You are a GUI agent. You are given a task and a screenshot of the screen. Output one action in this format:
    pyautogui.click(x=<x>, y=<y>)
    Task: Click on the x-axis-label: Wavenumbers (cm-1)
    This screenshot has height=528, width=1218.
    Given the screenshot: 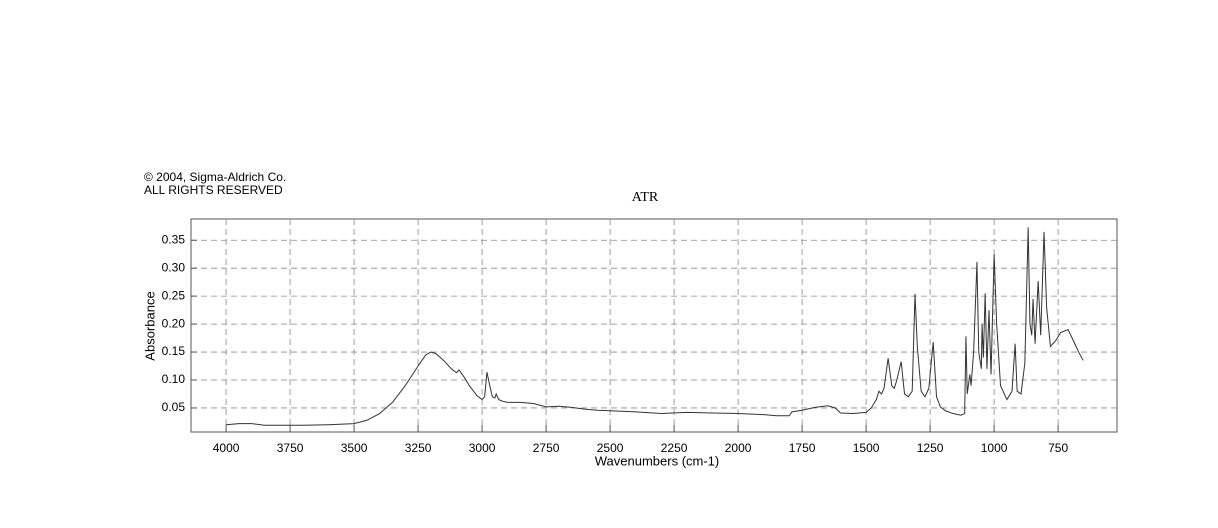 What is the action you would take?
    pyautogui.click(x=657, y=460)
    